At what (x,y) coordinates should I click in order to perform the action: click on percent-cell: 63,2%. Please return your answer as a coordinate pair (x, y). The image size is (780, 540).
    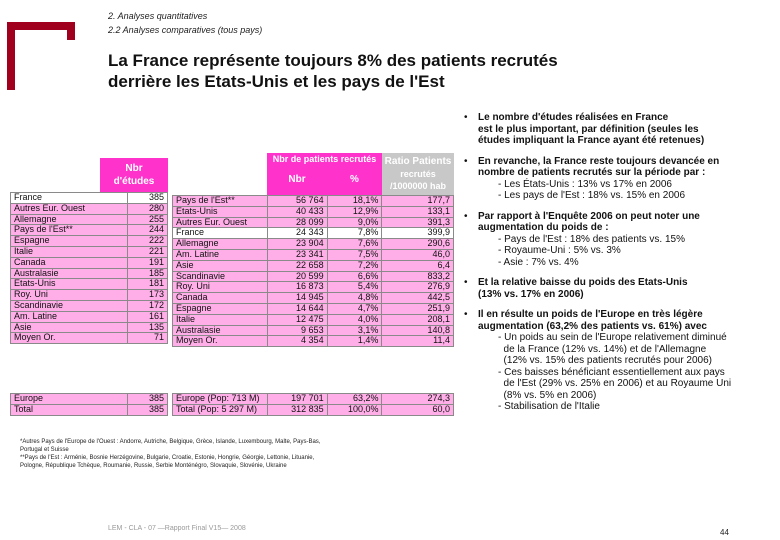
    Looking at the image, I should click on (354, 399).